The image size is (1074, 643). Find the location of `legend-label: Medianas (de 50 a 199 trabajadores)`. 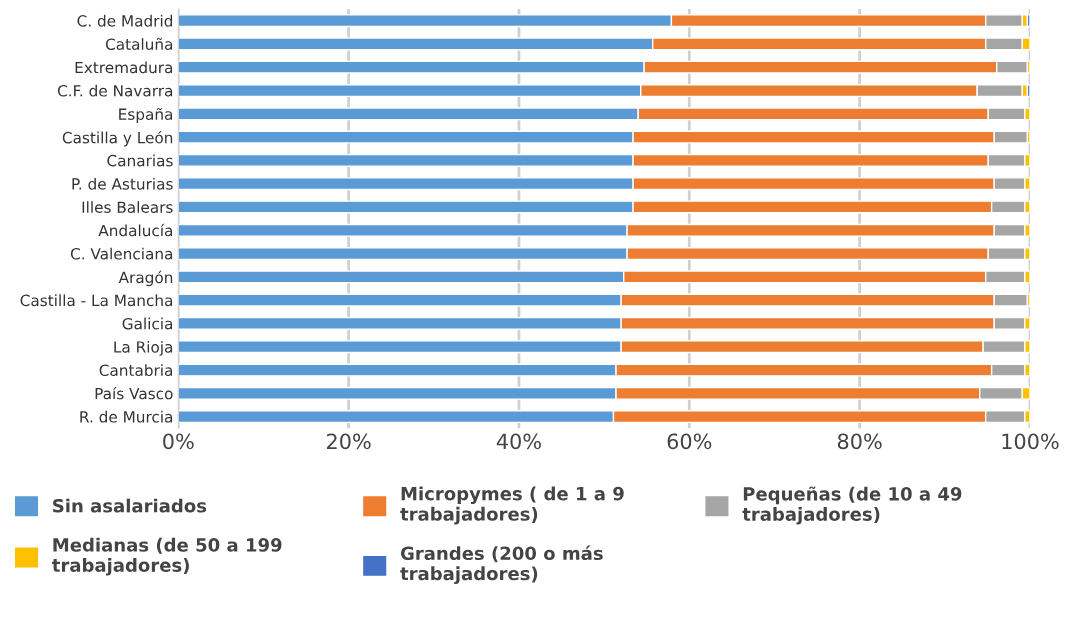

legend-label: Medianas (de 50 a 199 trabajadores) is located at coordinates (167, 556).